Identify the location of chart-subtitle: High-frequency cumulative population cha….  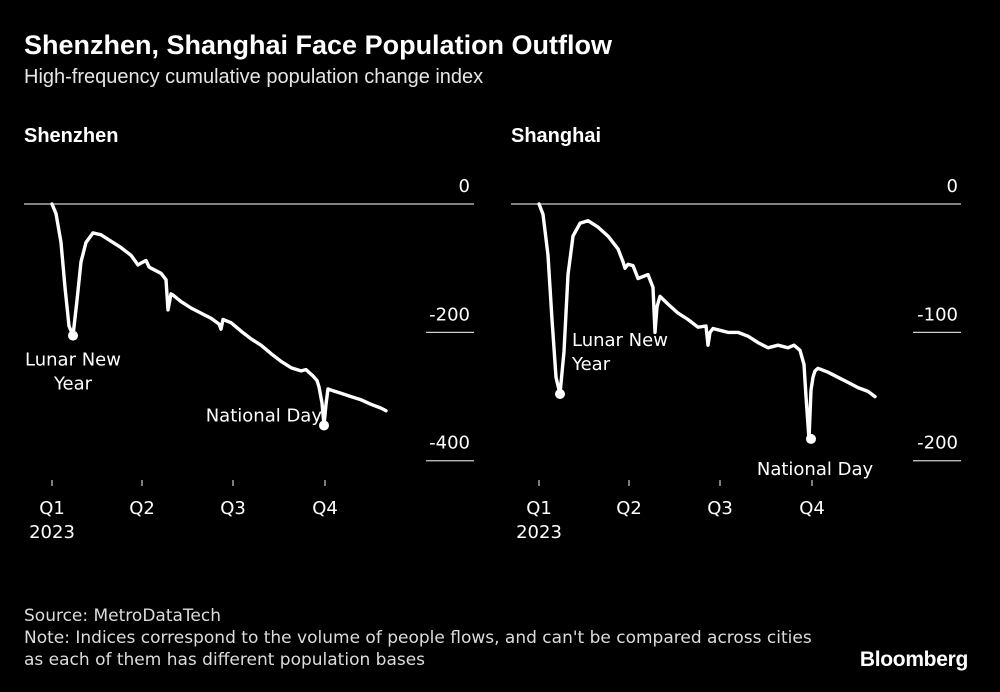
(254, 77).